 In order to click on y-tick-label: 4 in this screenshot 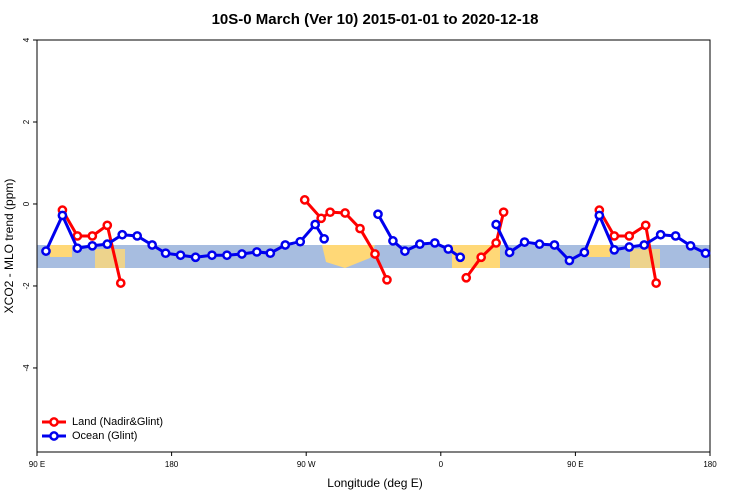, I will do `click(26, 39)`.